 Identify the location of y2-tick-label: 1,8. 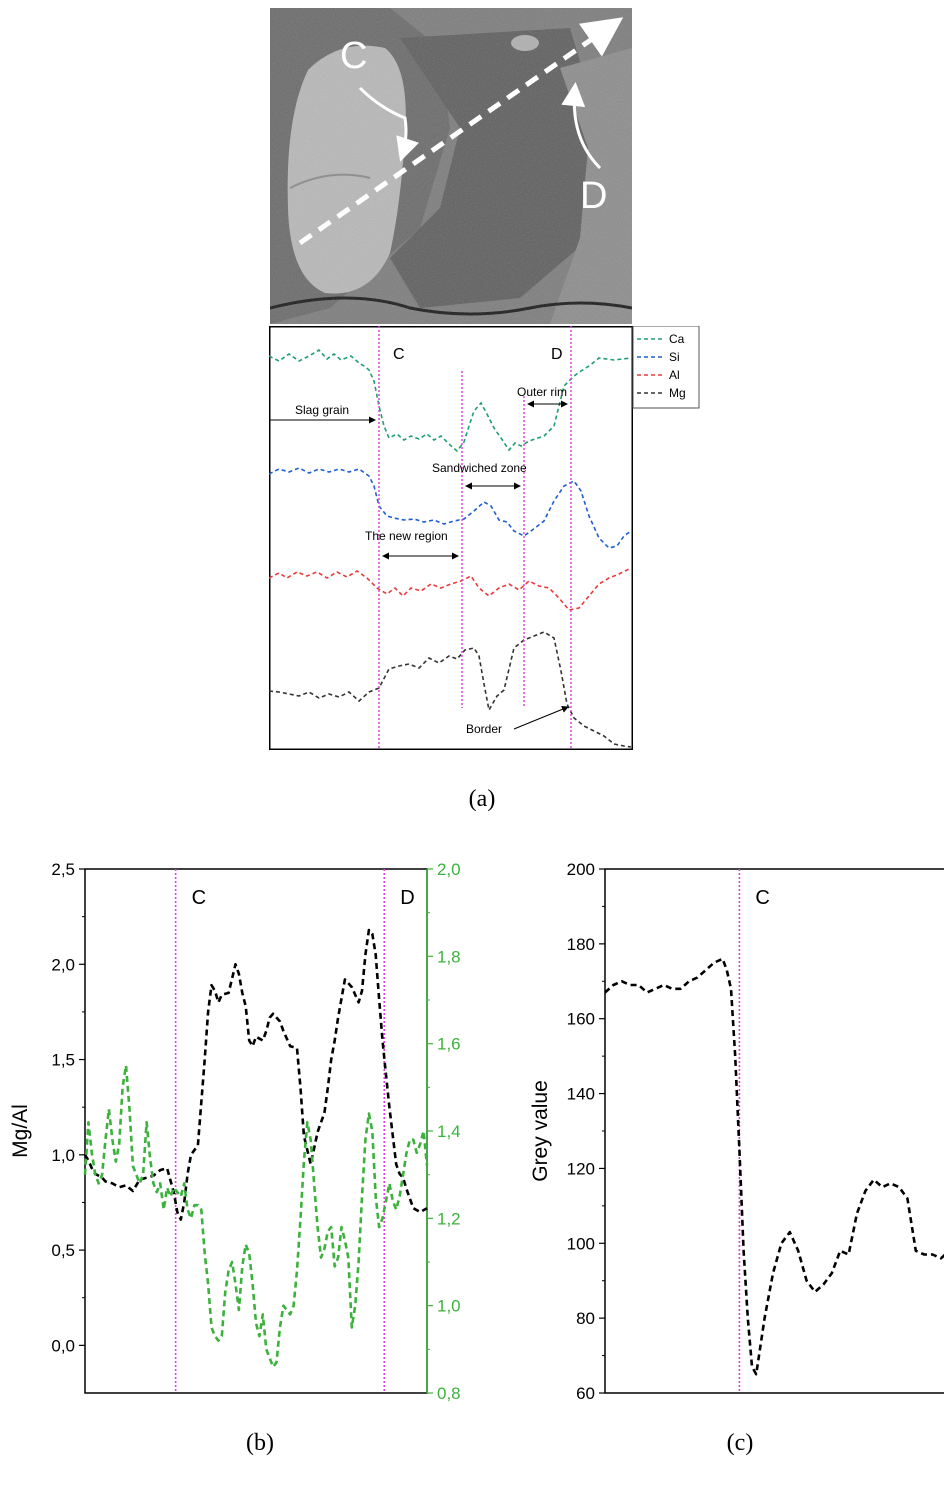
(449, 956).